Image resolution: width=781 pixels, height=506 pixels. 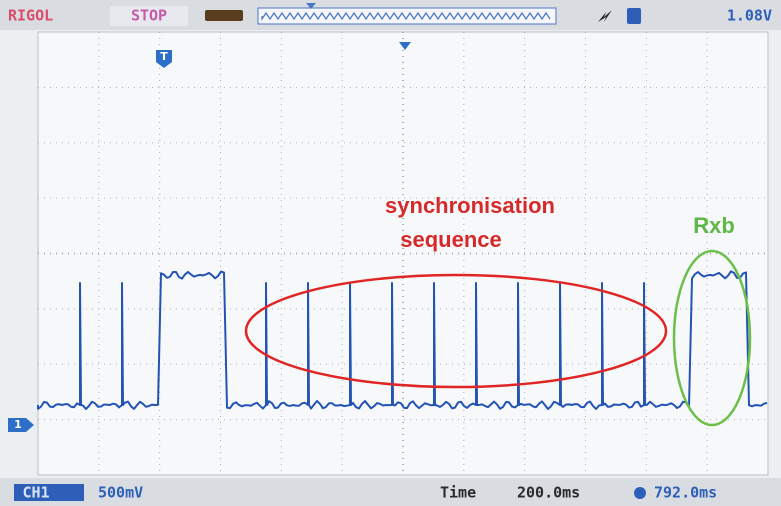 I want to click on volt-scale: 500mV, so click(x=120, y=493).